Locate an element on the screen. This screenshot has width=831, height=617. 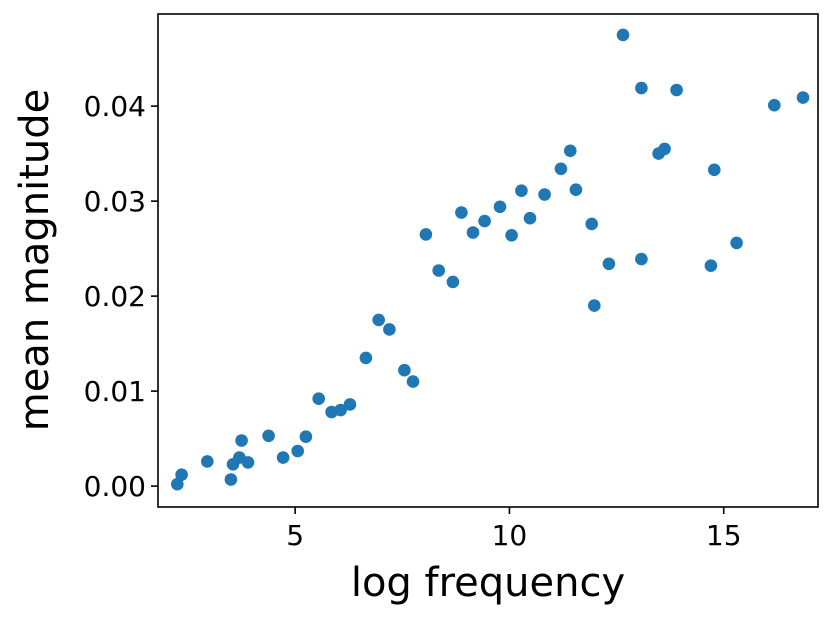
y-tick-label: 0.02 is located at coordinates (115, 296).